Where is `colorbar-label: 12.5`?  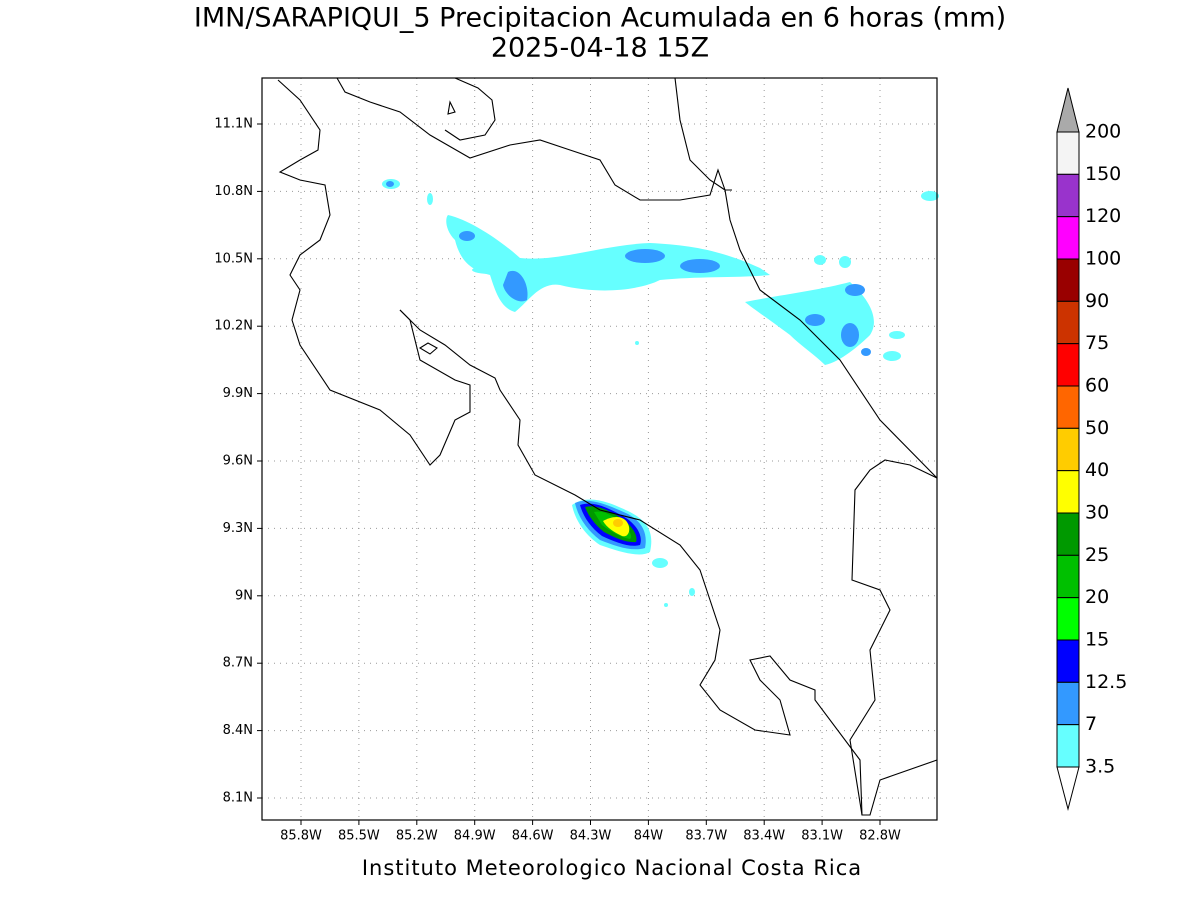 colorbar-label: 12.5 is located at coordinates (1106, 682).